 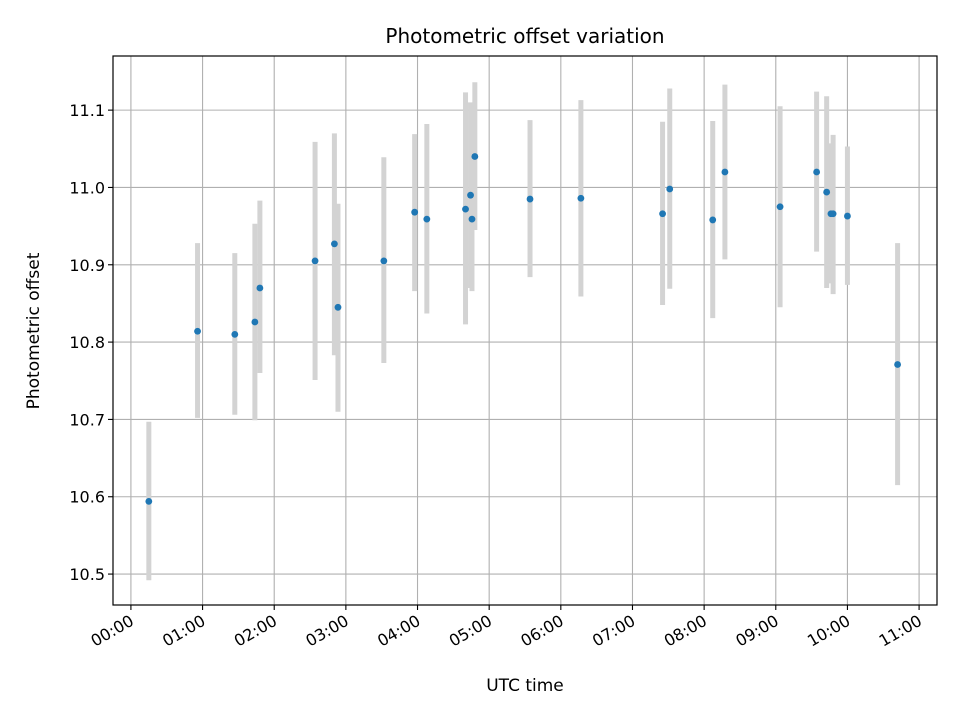 What do you see at coordinates (87, 342) in the screenshot?
I see `y-tick-label-3: 10.8` at bounding box center [87, 342].